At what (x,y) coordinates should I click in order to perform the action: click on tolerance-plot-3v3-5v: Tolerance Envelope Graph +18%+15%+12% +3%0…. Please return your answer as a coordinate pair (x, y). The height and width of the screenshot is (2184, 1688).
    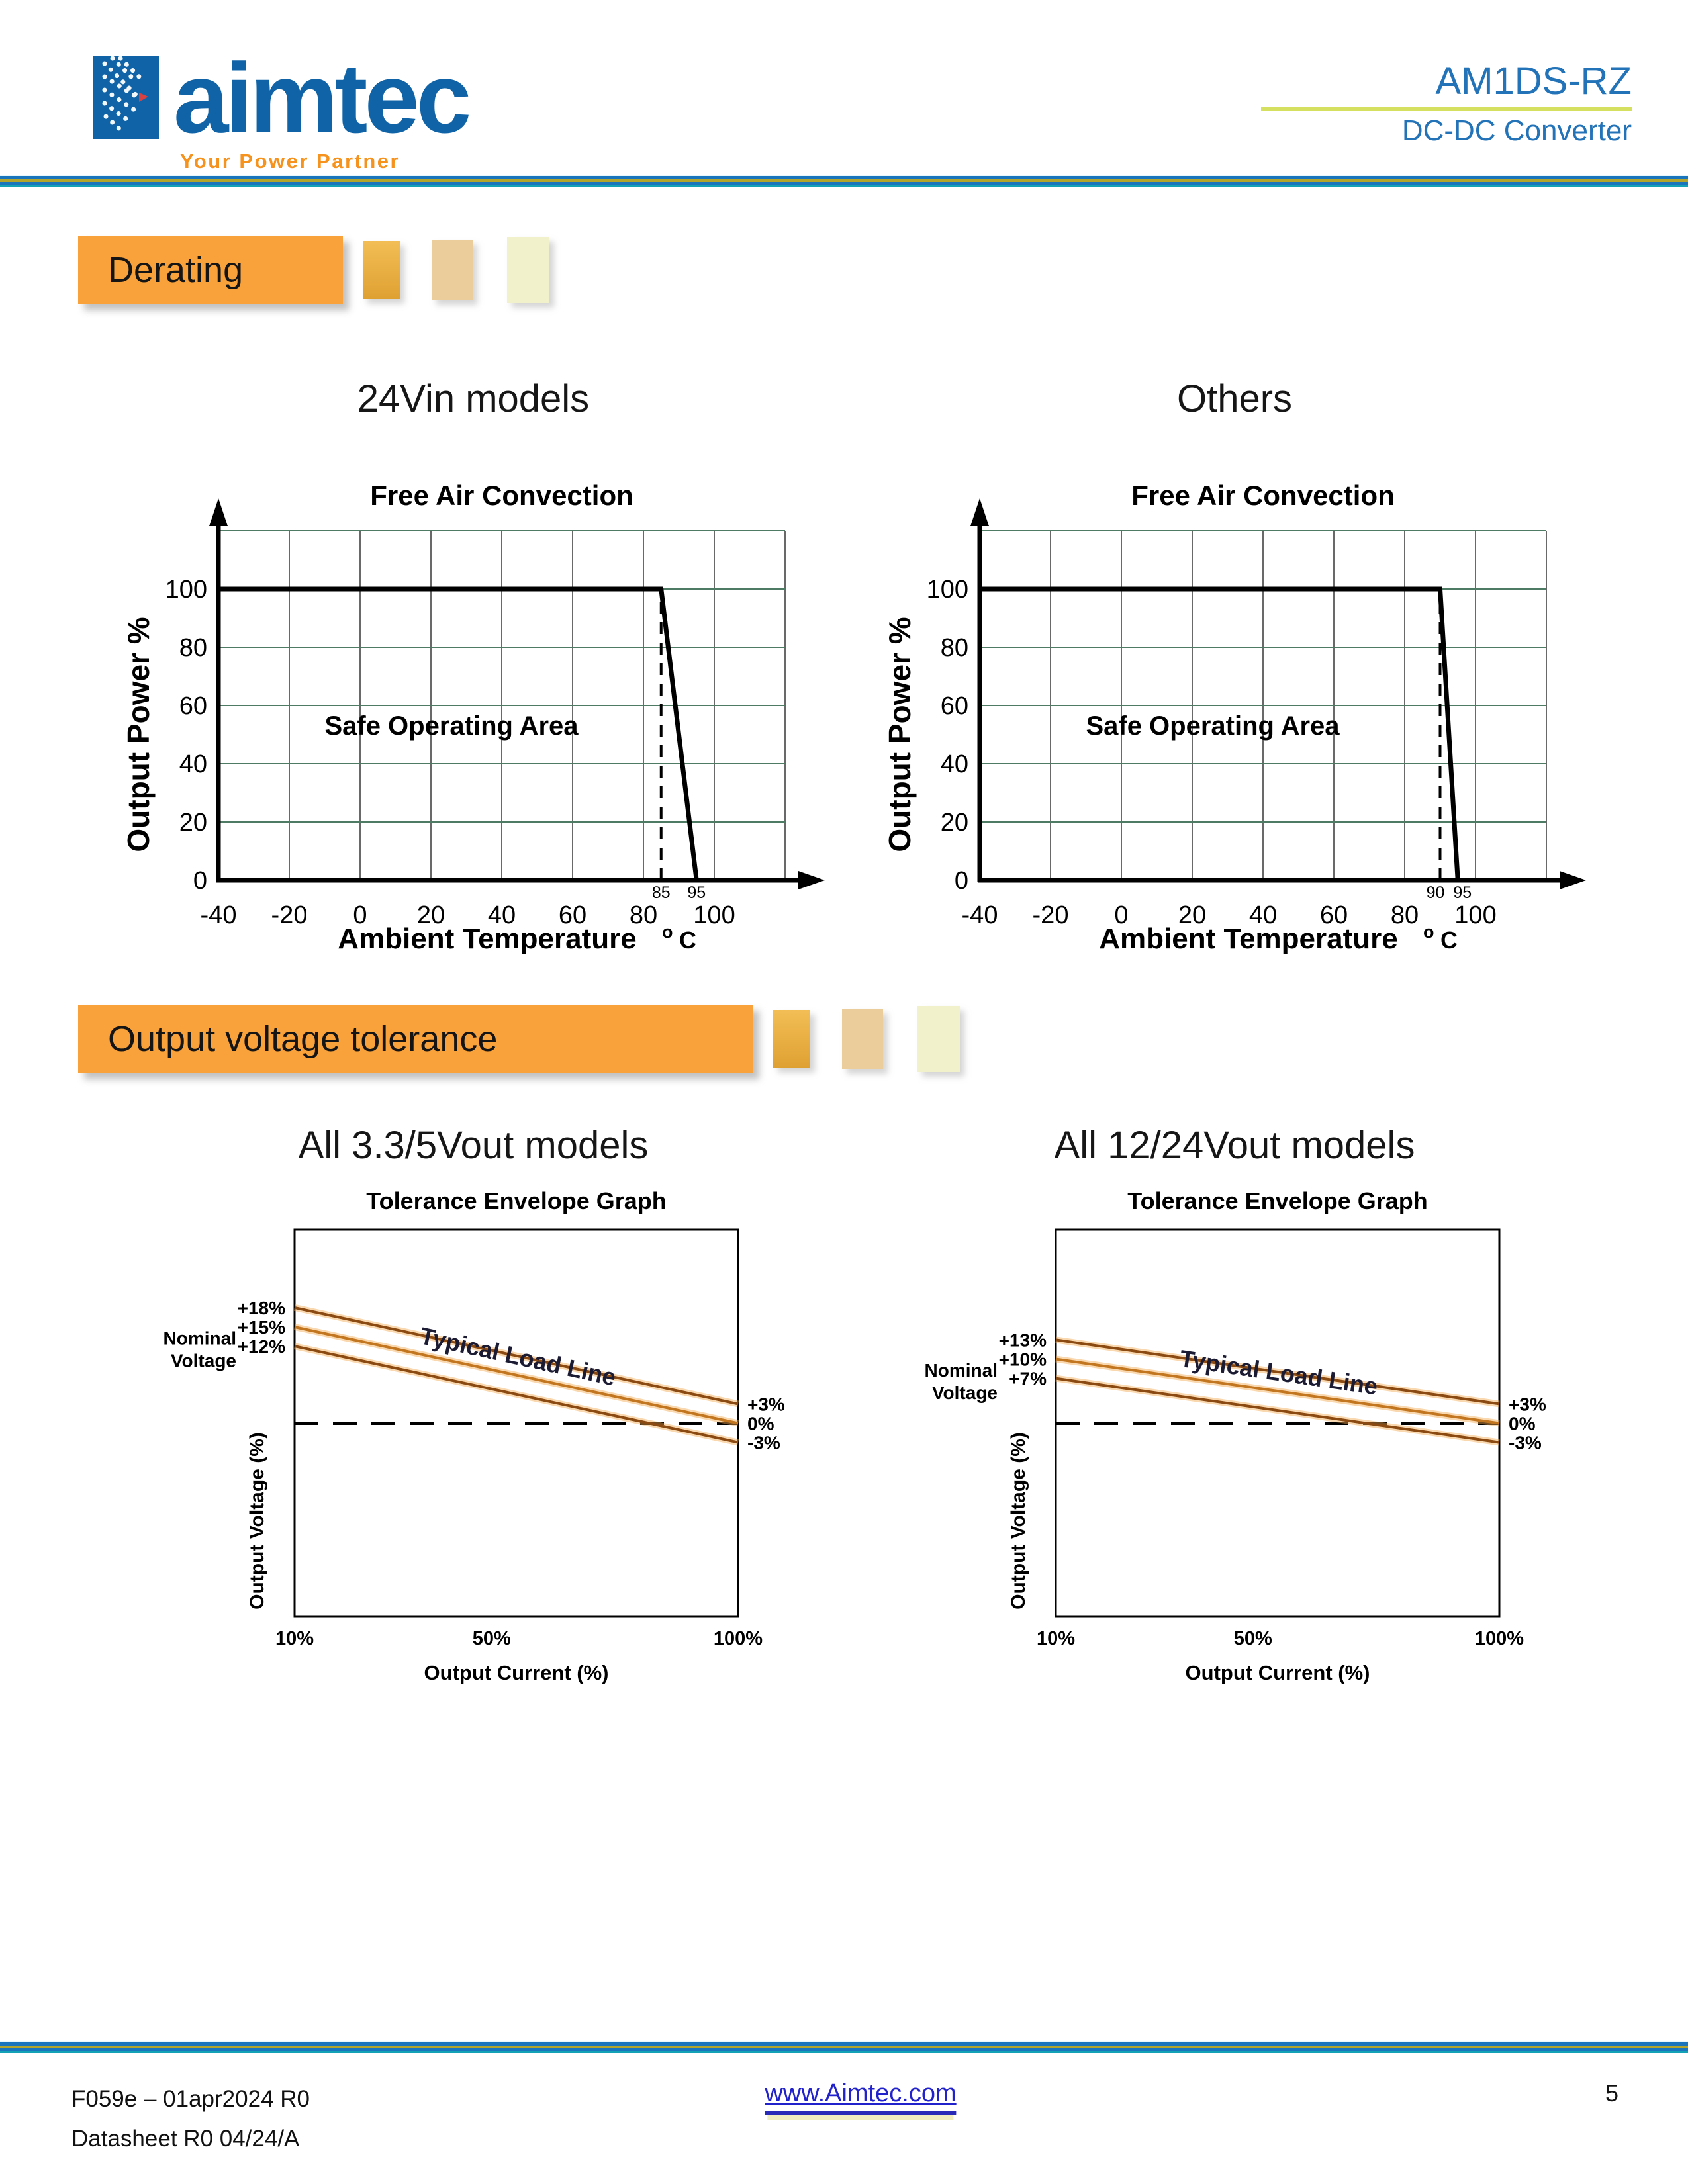
    Looking at the image, I should click on (474, 1436).